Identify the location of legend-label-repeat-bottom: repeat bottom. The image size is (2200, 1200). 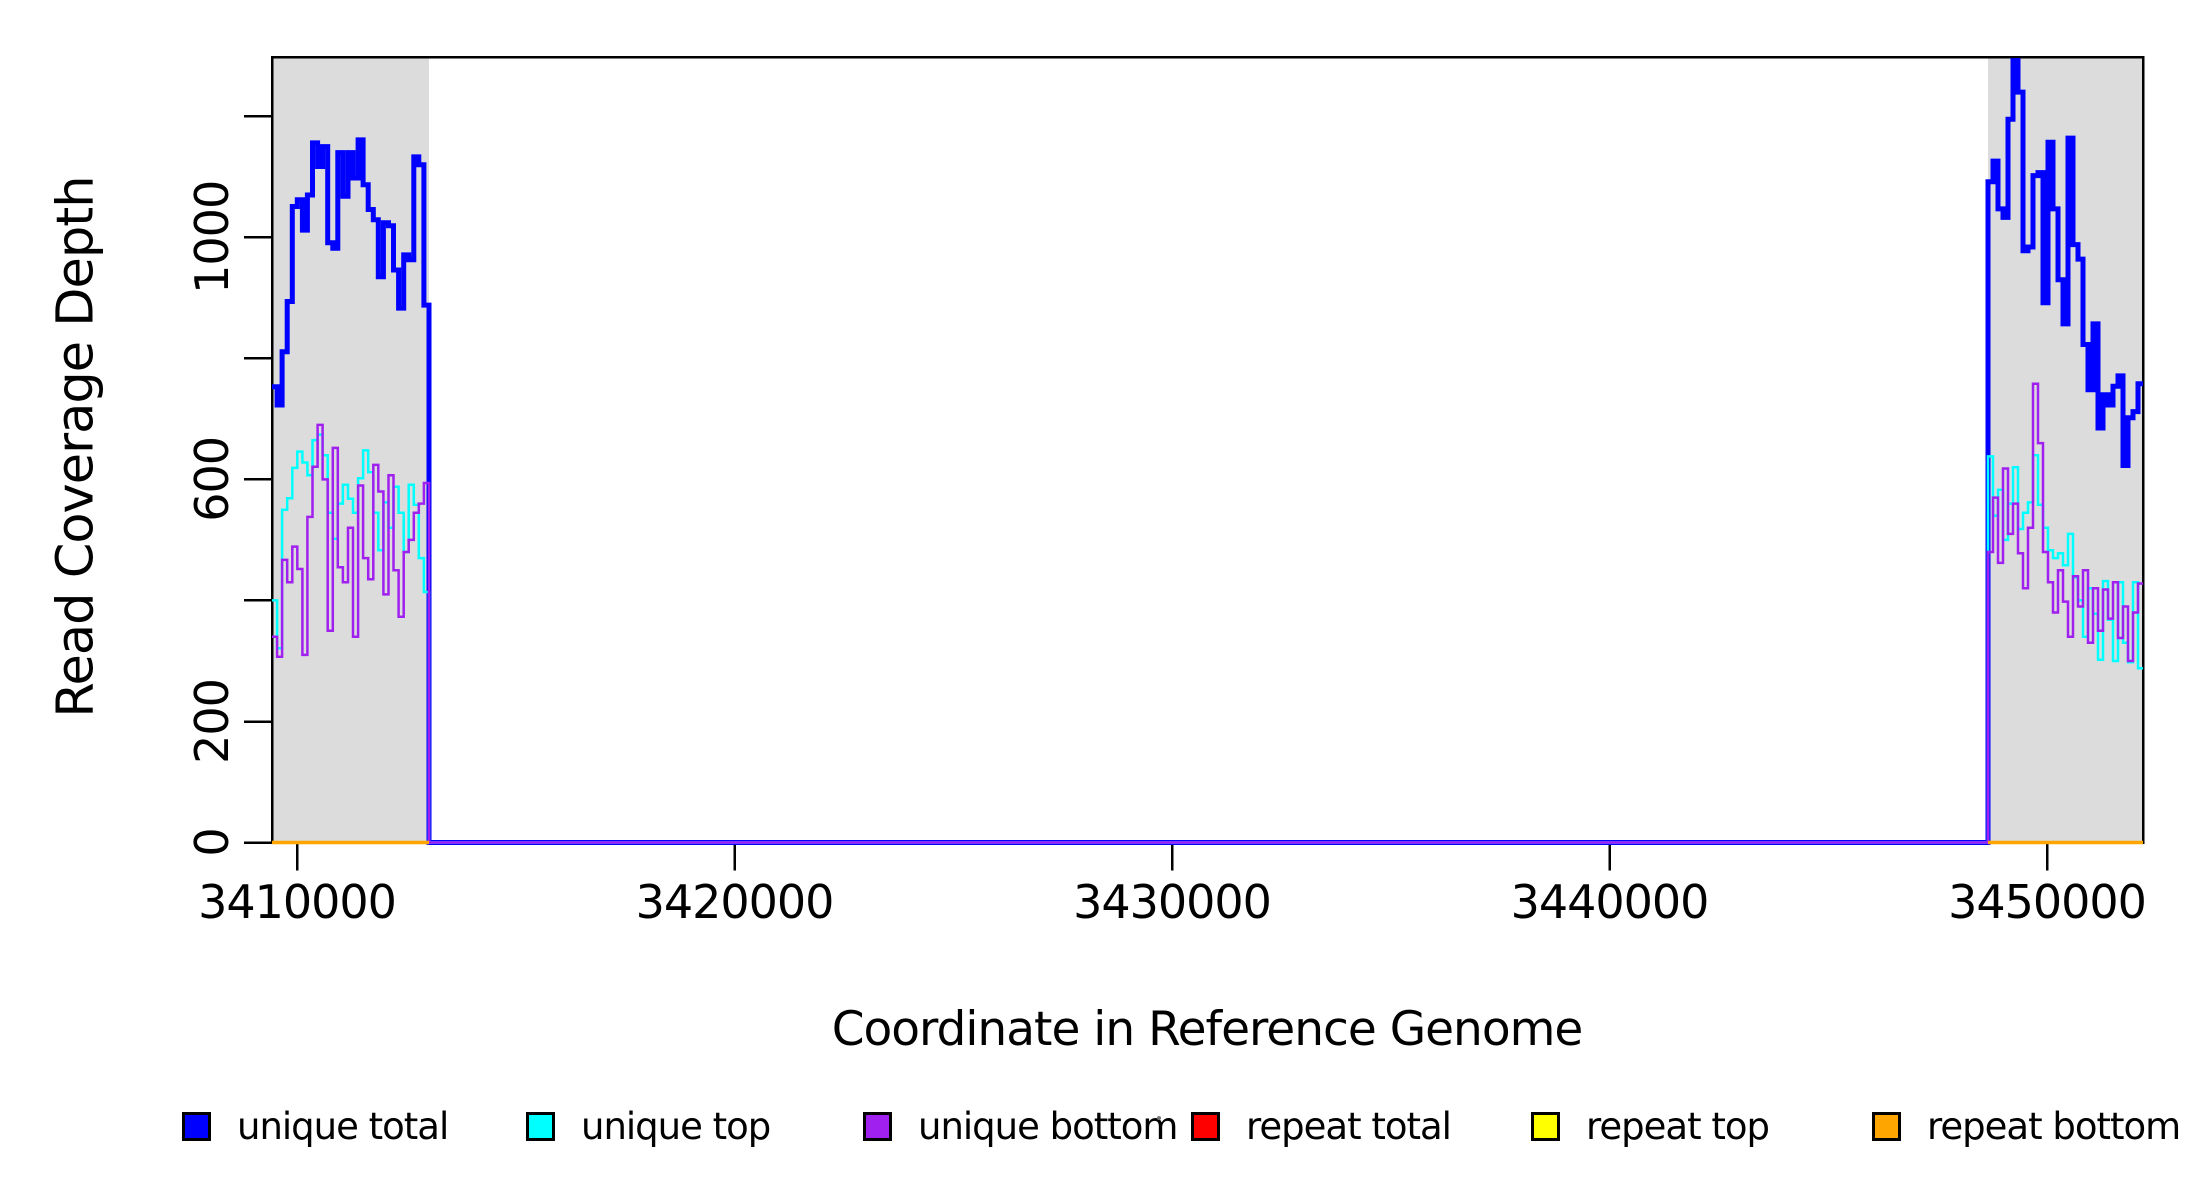
(2054, 1126).